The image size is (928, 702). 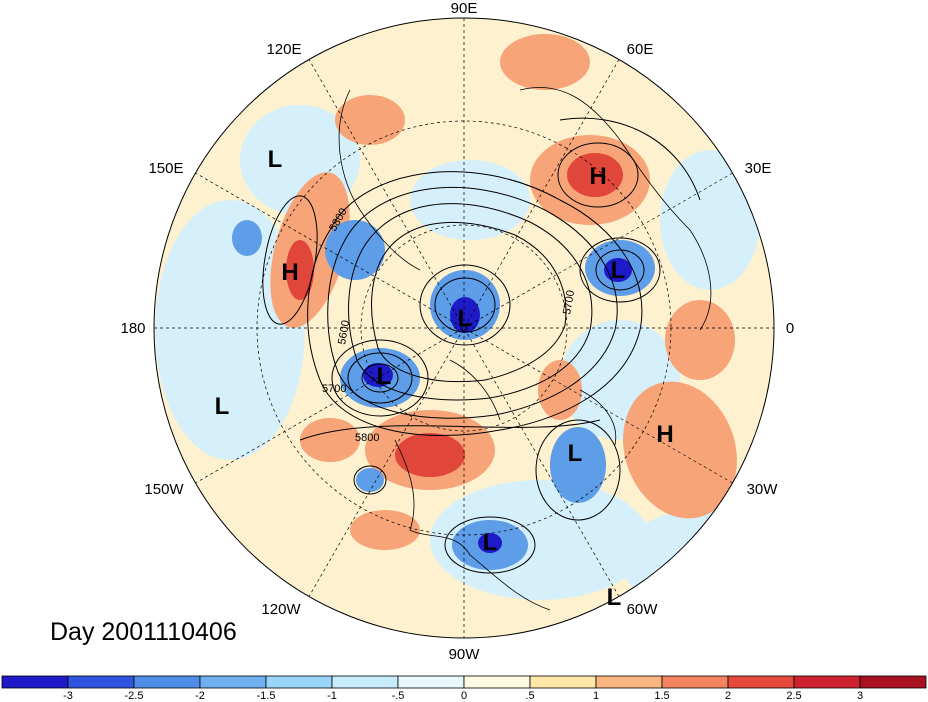 I want to click on colorbar-tick-label: -2, so click(x=200, y=696).